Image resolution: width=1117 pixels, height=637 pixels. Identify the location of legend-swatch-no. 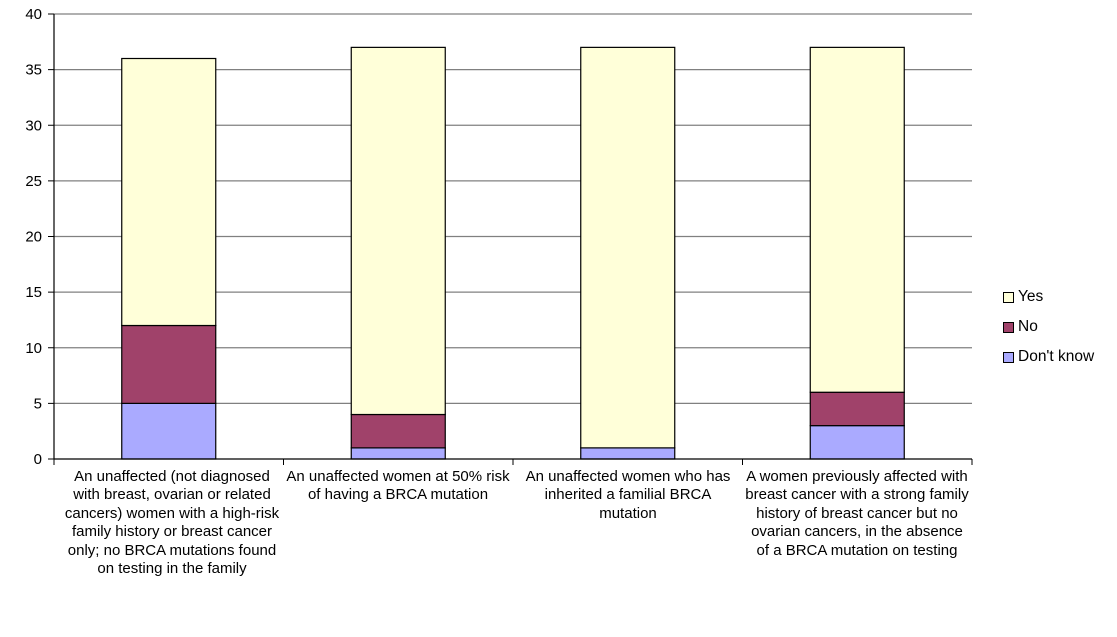
(1008, 327).